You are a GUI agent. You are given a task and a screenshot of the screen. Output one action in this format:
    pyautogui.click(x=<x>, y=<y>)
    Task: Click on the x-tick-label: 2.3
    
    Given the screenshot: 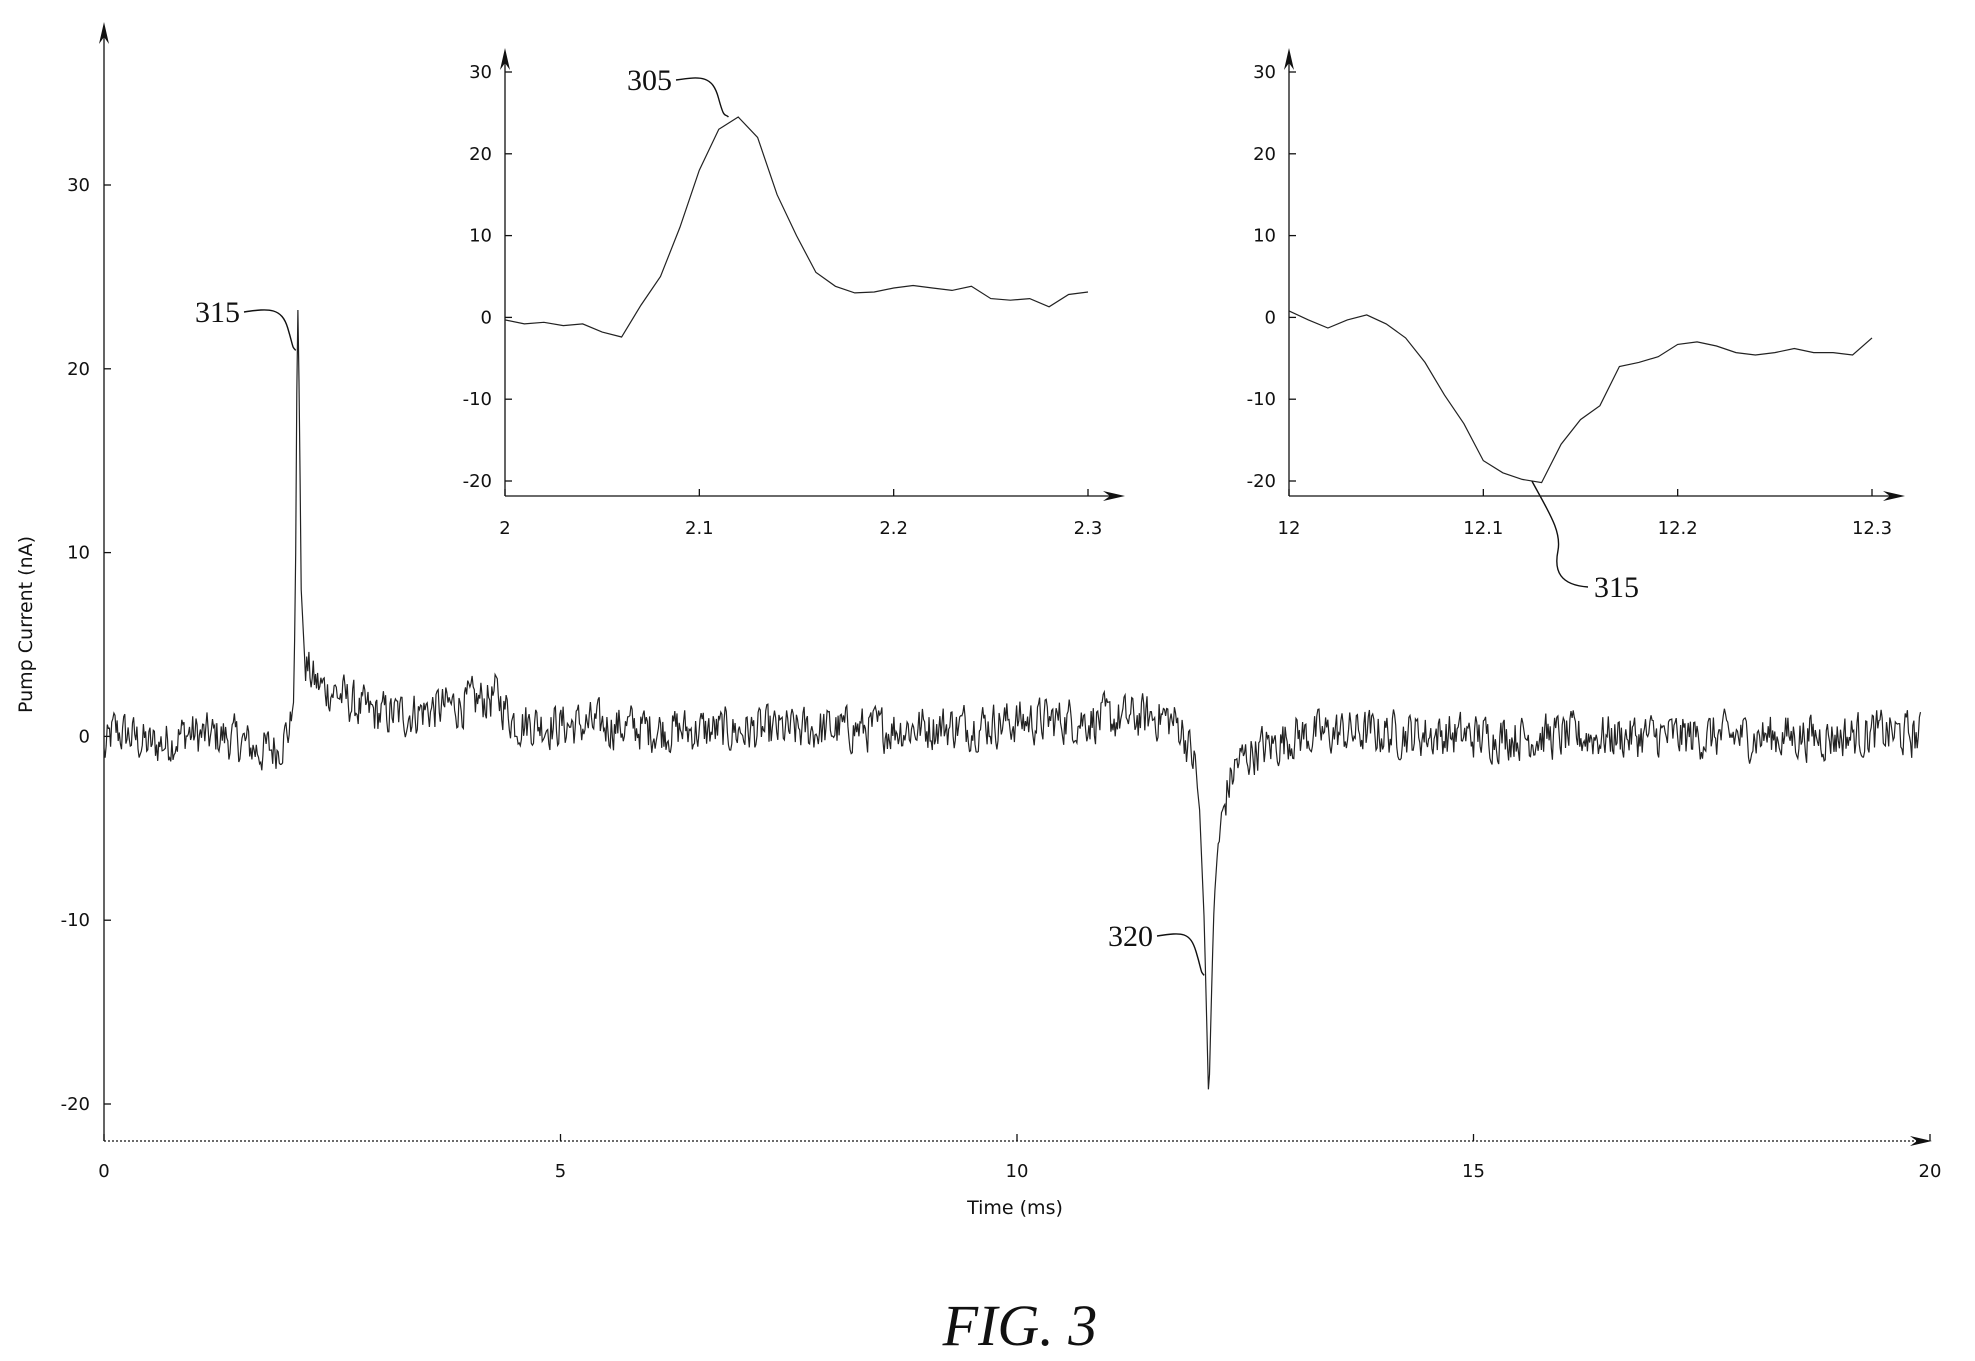 What is the action you would take?
    pyautogui.click(x=1088, y=528)
    